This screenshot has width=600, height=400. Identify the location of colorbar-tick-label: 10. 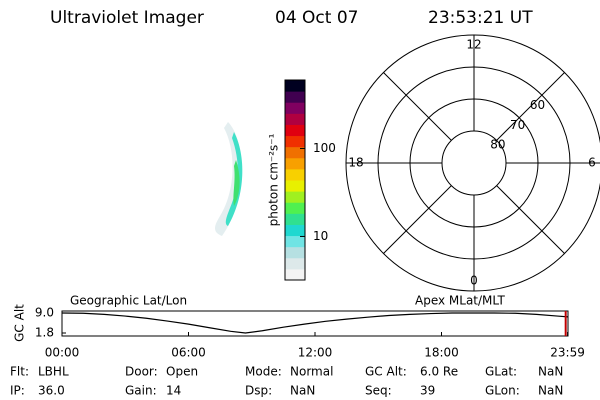
(320, 236).